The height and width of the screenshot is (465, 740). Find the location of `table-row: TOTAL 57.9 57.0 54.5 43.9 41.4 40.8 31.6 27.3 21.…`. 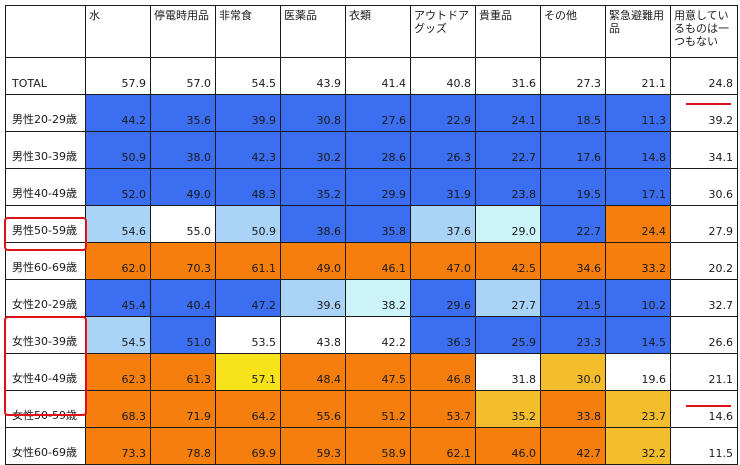

table-row: TOTAL 57.9 57.0 54.5 43.9 41.4 40.8 31.6 27.3 21.… is located at coordinates (371, 76).